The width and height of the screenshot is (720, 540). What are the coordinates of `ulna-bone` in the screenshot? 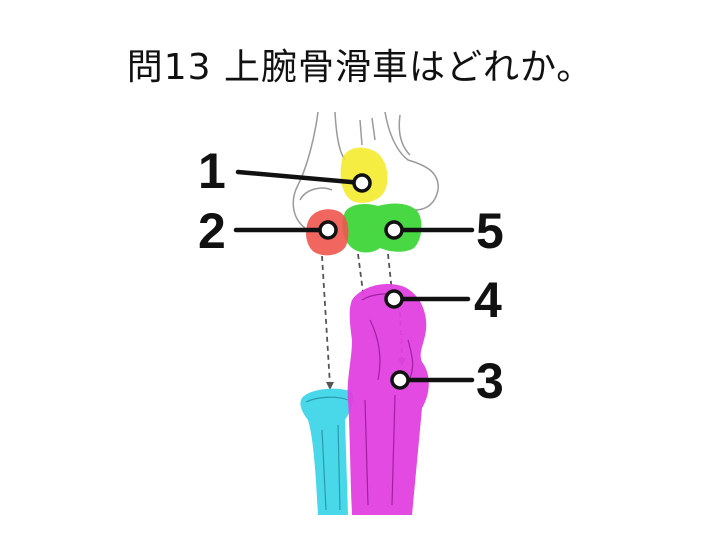 It's located at (388, 399).